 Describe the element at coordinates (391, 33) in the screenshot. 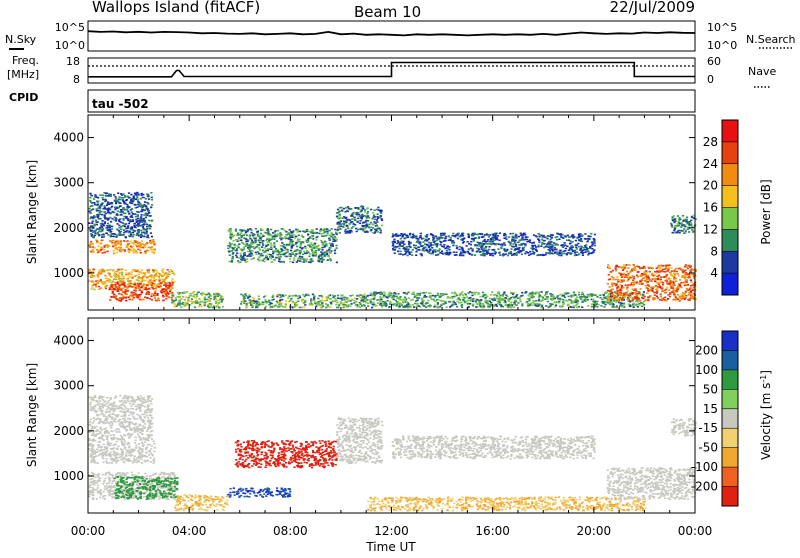

I see `noise-layer` at that location.